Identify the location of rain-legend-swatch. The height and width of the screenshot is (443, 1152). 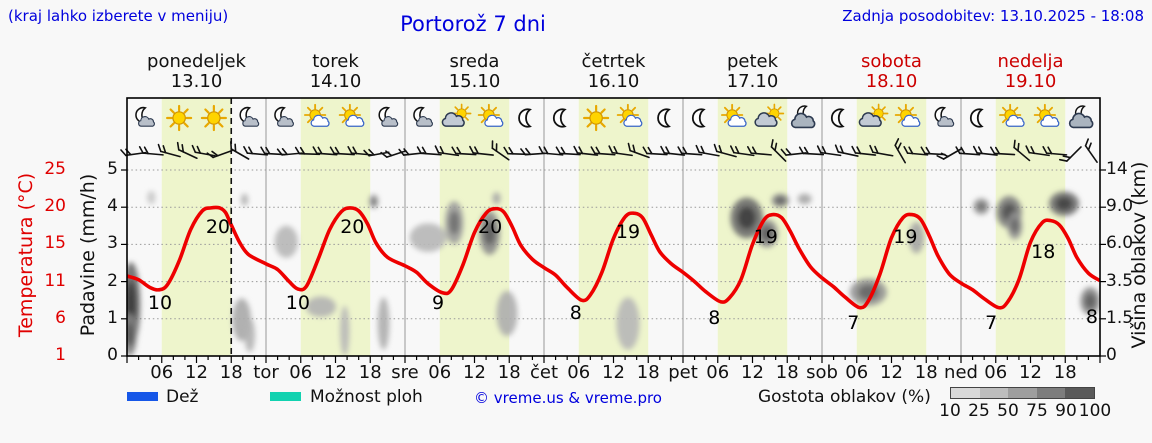
(142, 396).